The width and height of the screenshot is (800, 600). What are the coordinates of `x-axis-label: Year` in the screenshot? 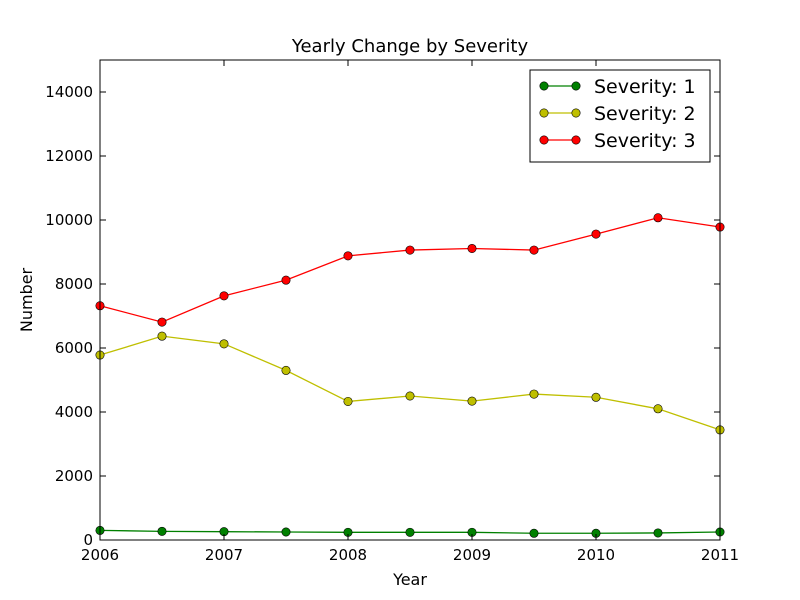 It's located at (409, 579).